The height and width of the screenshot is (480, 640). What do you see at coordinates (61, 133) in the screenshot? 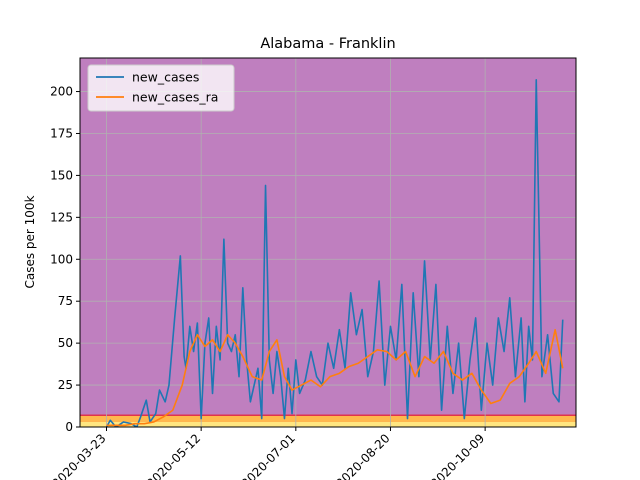
I see `y-tick-label: 175` at bounding box center [61, 133].